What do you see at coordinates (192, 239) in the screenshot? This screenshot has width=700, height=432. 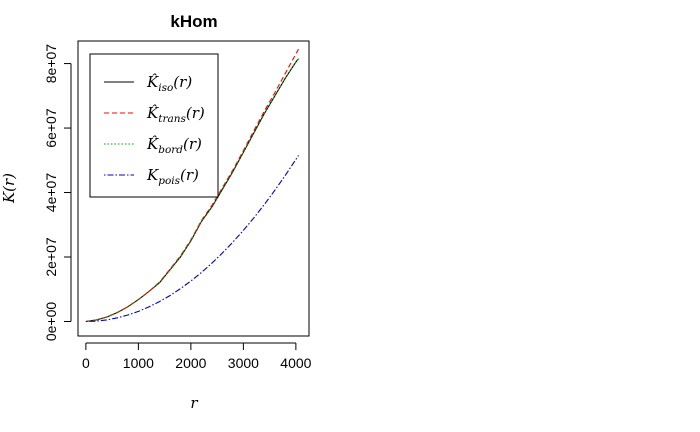 I see `series-line-pois` at bounding box center [192, 239].